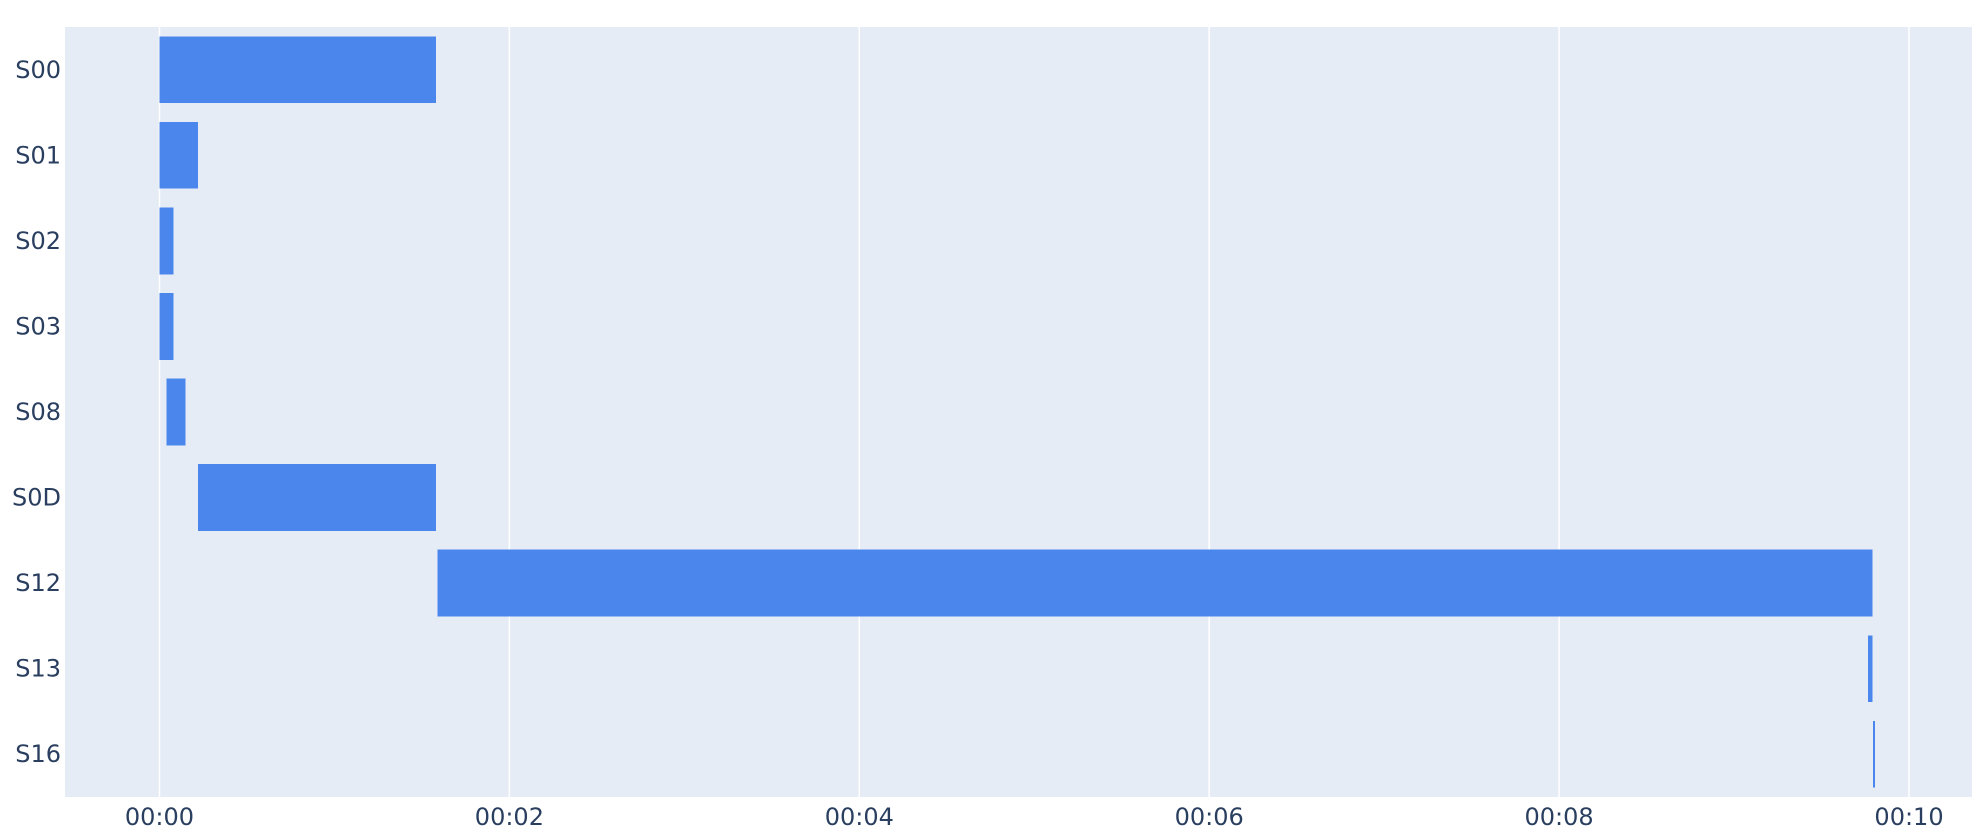 The width and height of the screenshot is (1984, 832). What do you see at coordinates (1155, 583) in the screenshot?
I see `bar-s12` at bounding box center [1155, 583].